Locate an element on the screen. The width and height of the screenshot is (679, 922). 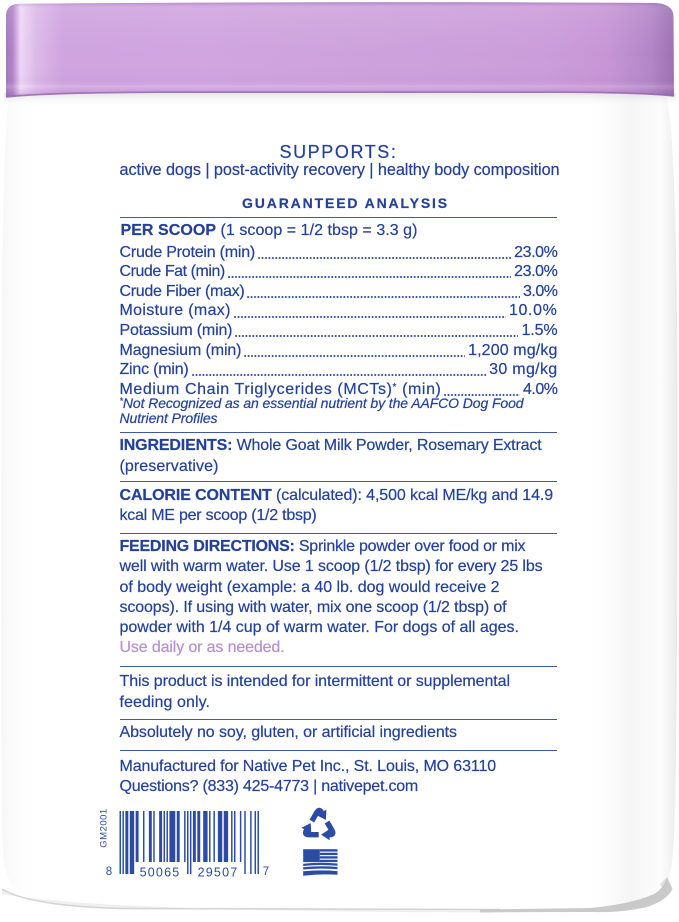
svg-text: 7 is located at coordinates (266, 872).